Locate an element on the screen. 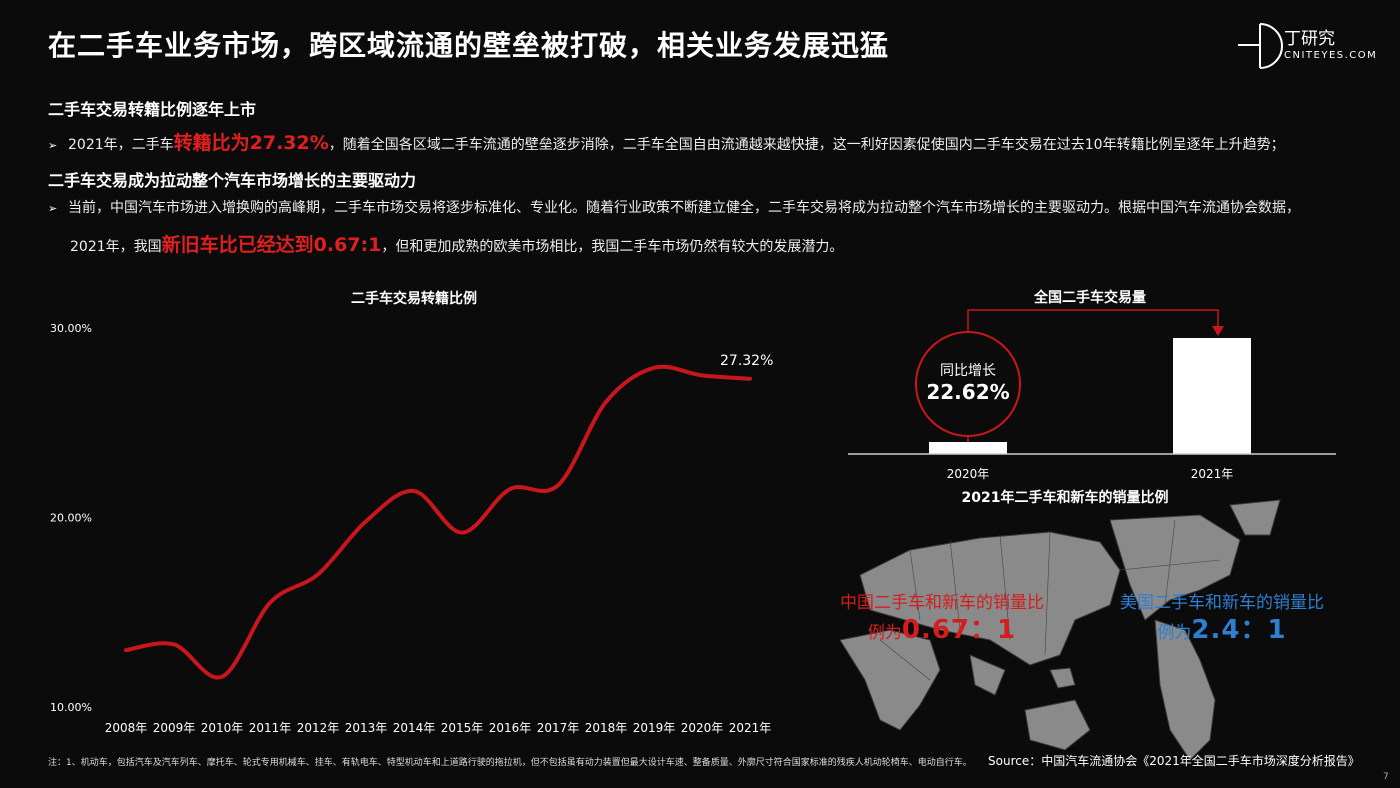  us-ratio-label: 美国二手车和新车的销量比 例为2.4：1 is located at coordinates (1222, 618).